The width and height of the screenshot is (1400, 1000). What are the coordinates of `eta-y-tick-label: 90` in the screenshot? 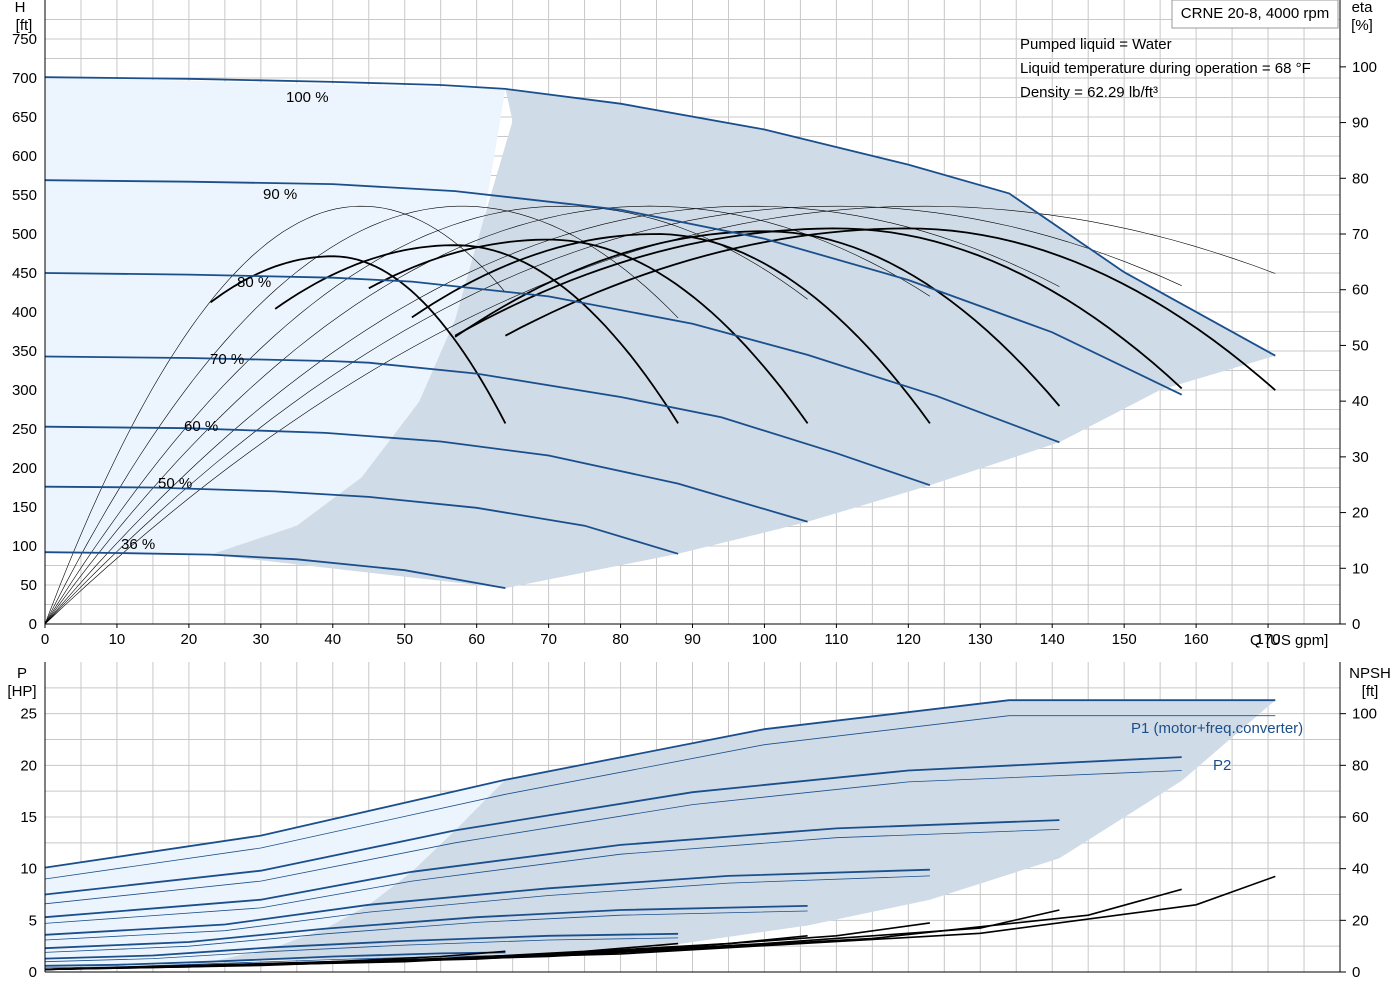 It's located at (1360, 123).